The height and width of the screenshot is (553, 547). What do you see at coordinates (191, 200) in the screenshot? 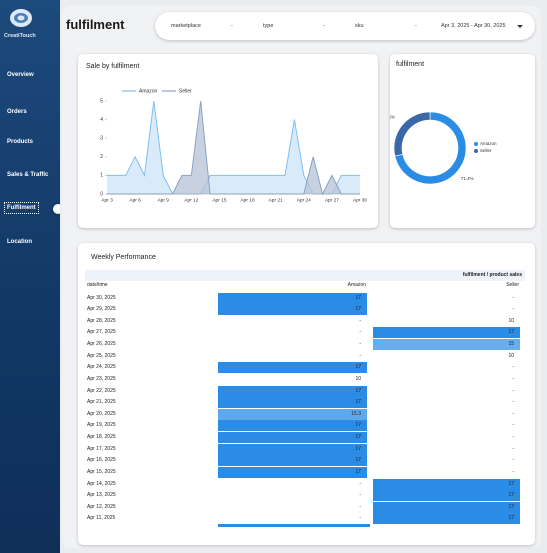
I see `x-tick-label: Apr 12` at bounding box center [191, 200].